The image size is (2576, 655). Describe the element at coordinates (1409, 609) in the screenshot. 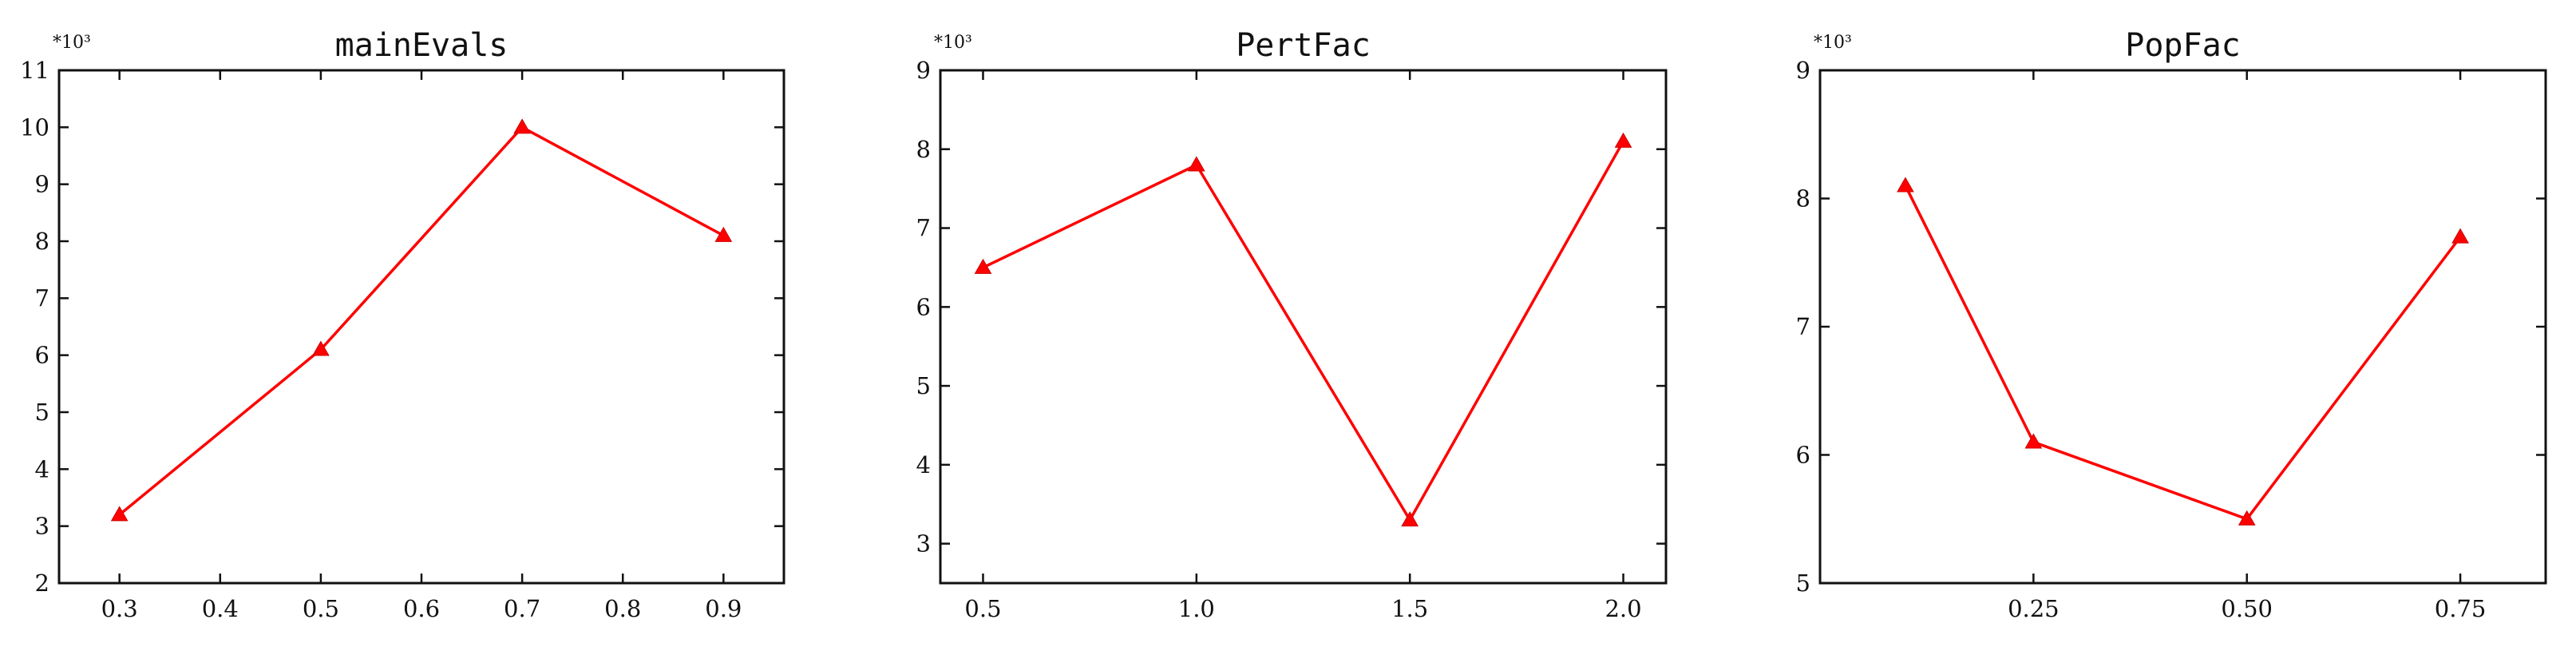

I see `x-tick-label: 1.5` at that location.